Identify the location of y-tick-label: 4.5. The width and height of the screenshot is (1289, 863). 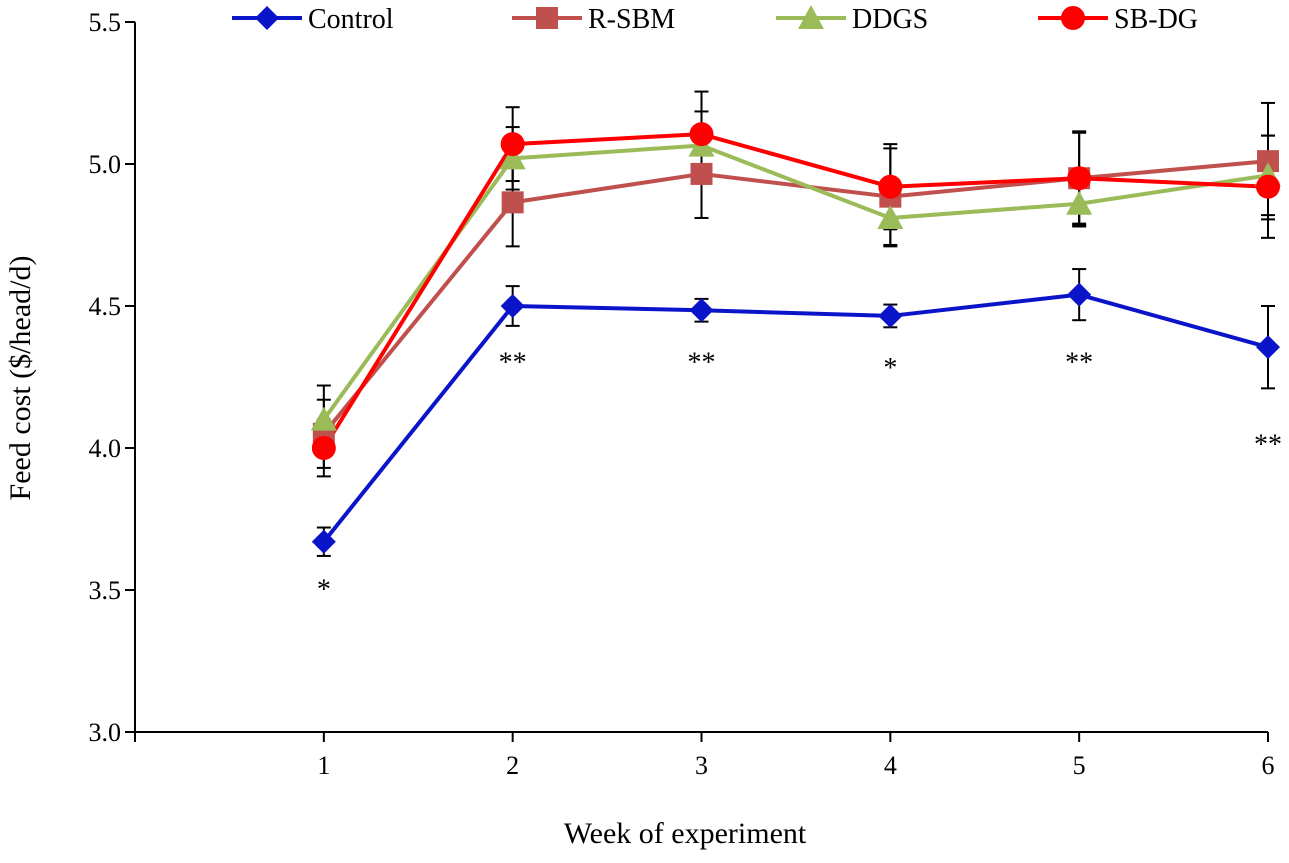
(105, 306).